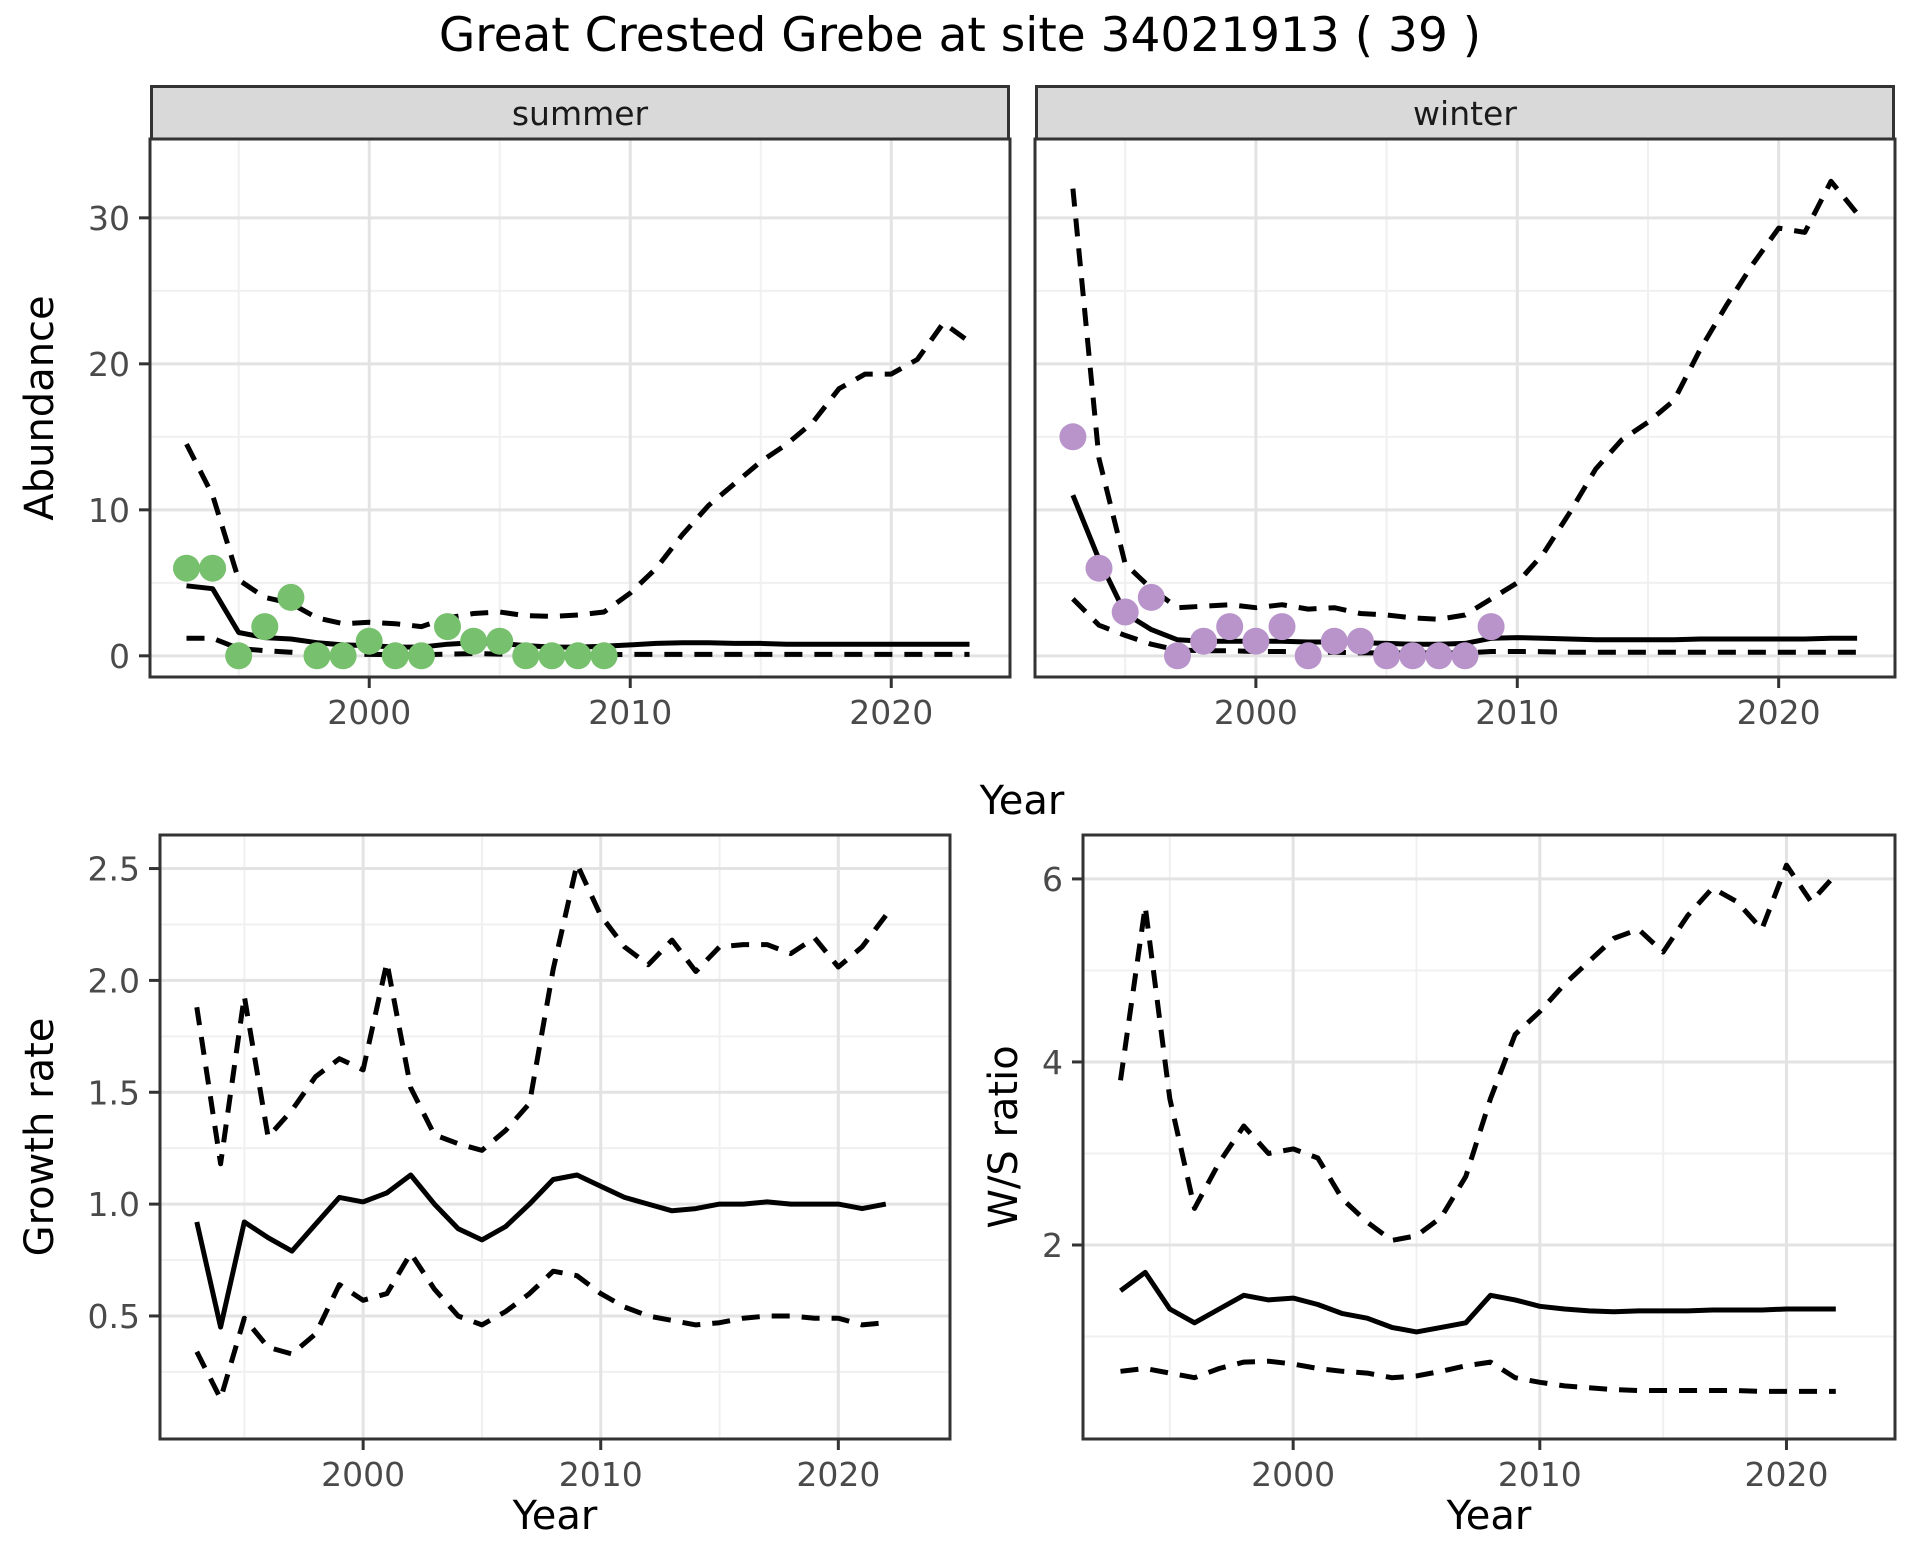 This screenshot has width=1920, height=1560. I want to click on y-tick-label: 2, so click(1052, 1245).